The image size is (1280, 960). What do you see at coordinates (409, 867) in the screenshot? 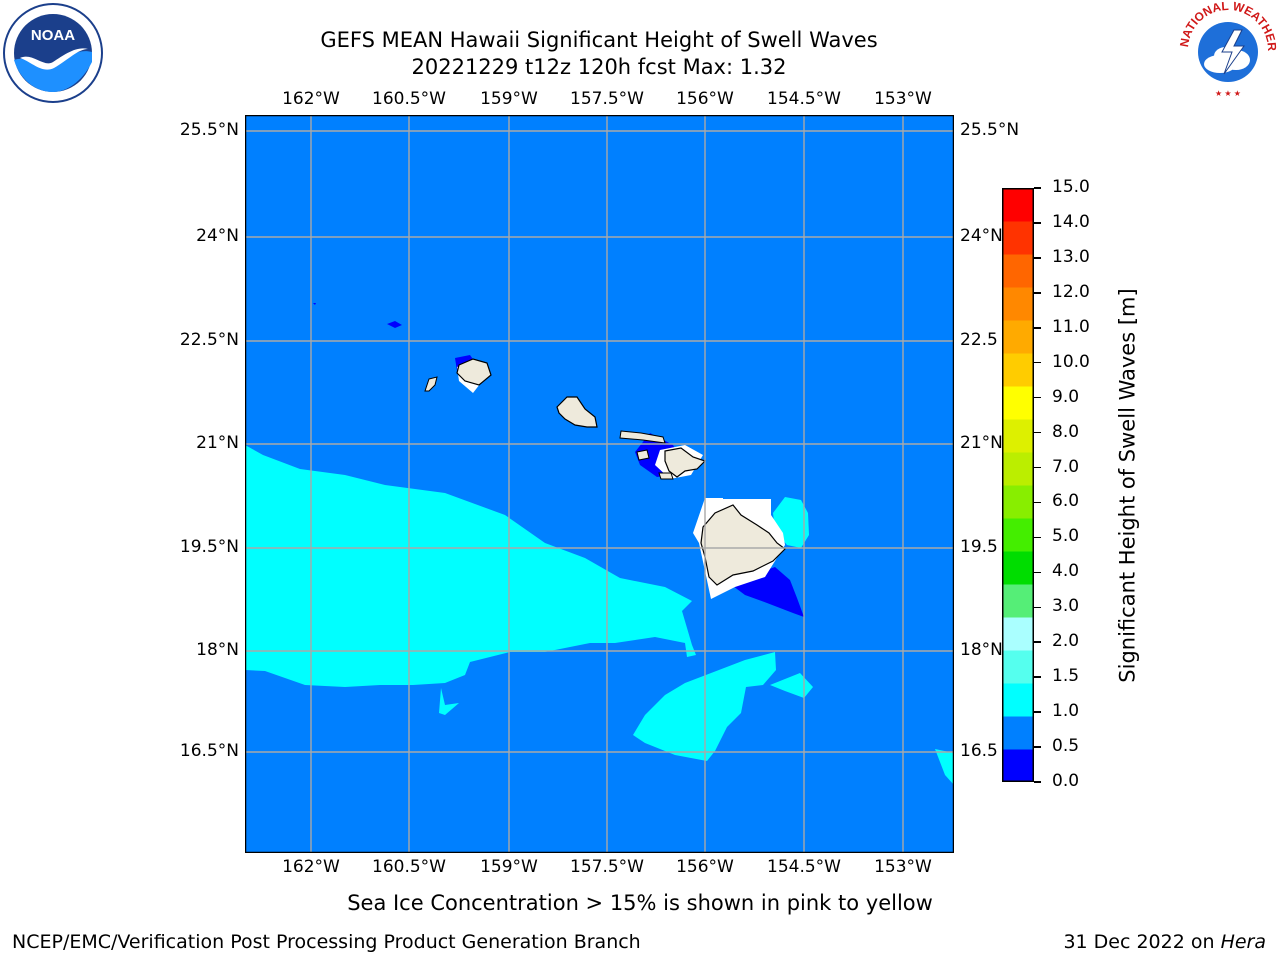
I see `lon-label-bottom: 160.5°W` at bounding box center [409, 867].